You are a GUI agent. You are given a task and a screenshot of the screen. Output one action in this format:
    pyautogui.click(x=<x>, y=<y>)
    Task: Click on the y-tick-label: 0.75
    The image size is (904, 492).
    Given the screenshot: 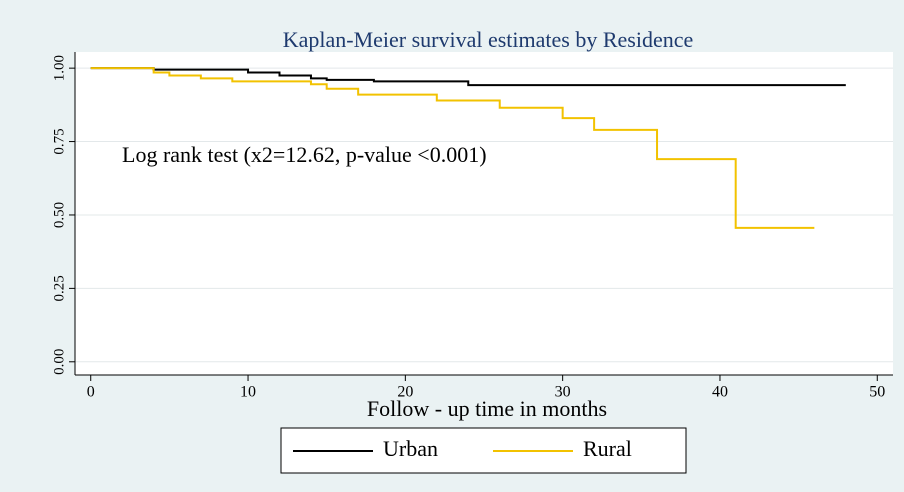 What is the action you would take?
    pyautogui.click(x=59, y=141)
    